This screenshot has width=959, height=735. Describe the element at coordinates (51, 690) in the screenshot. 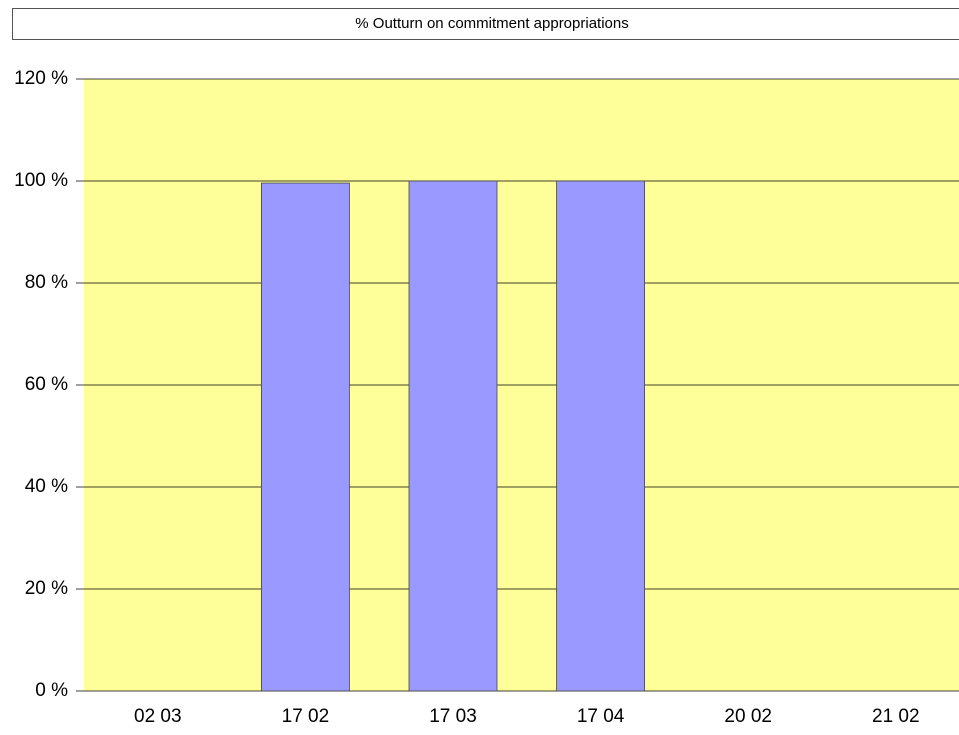

I see `y-tick-label: 0 %` at that location.